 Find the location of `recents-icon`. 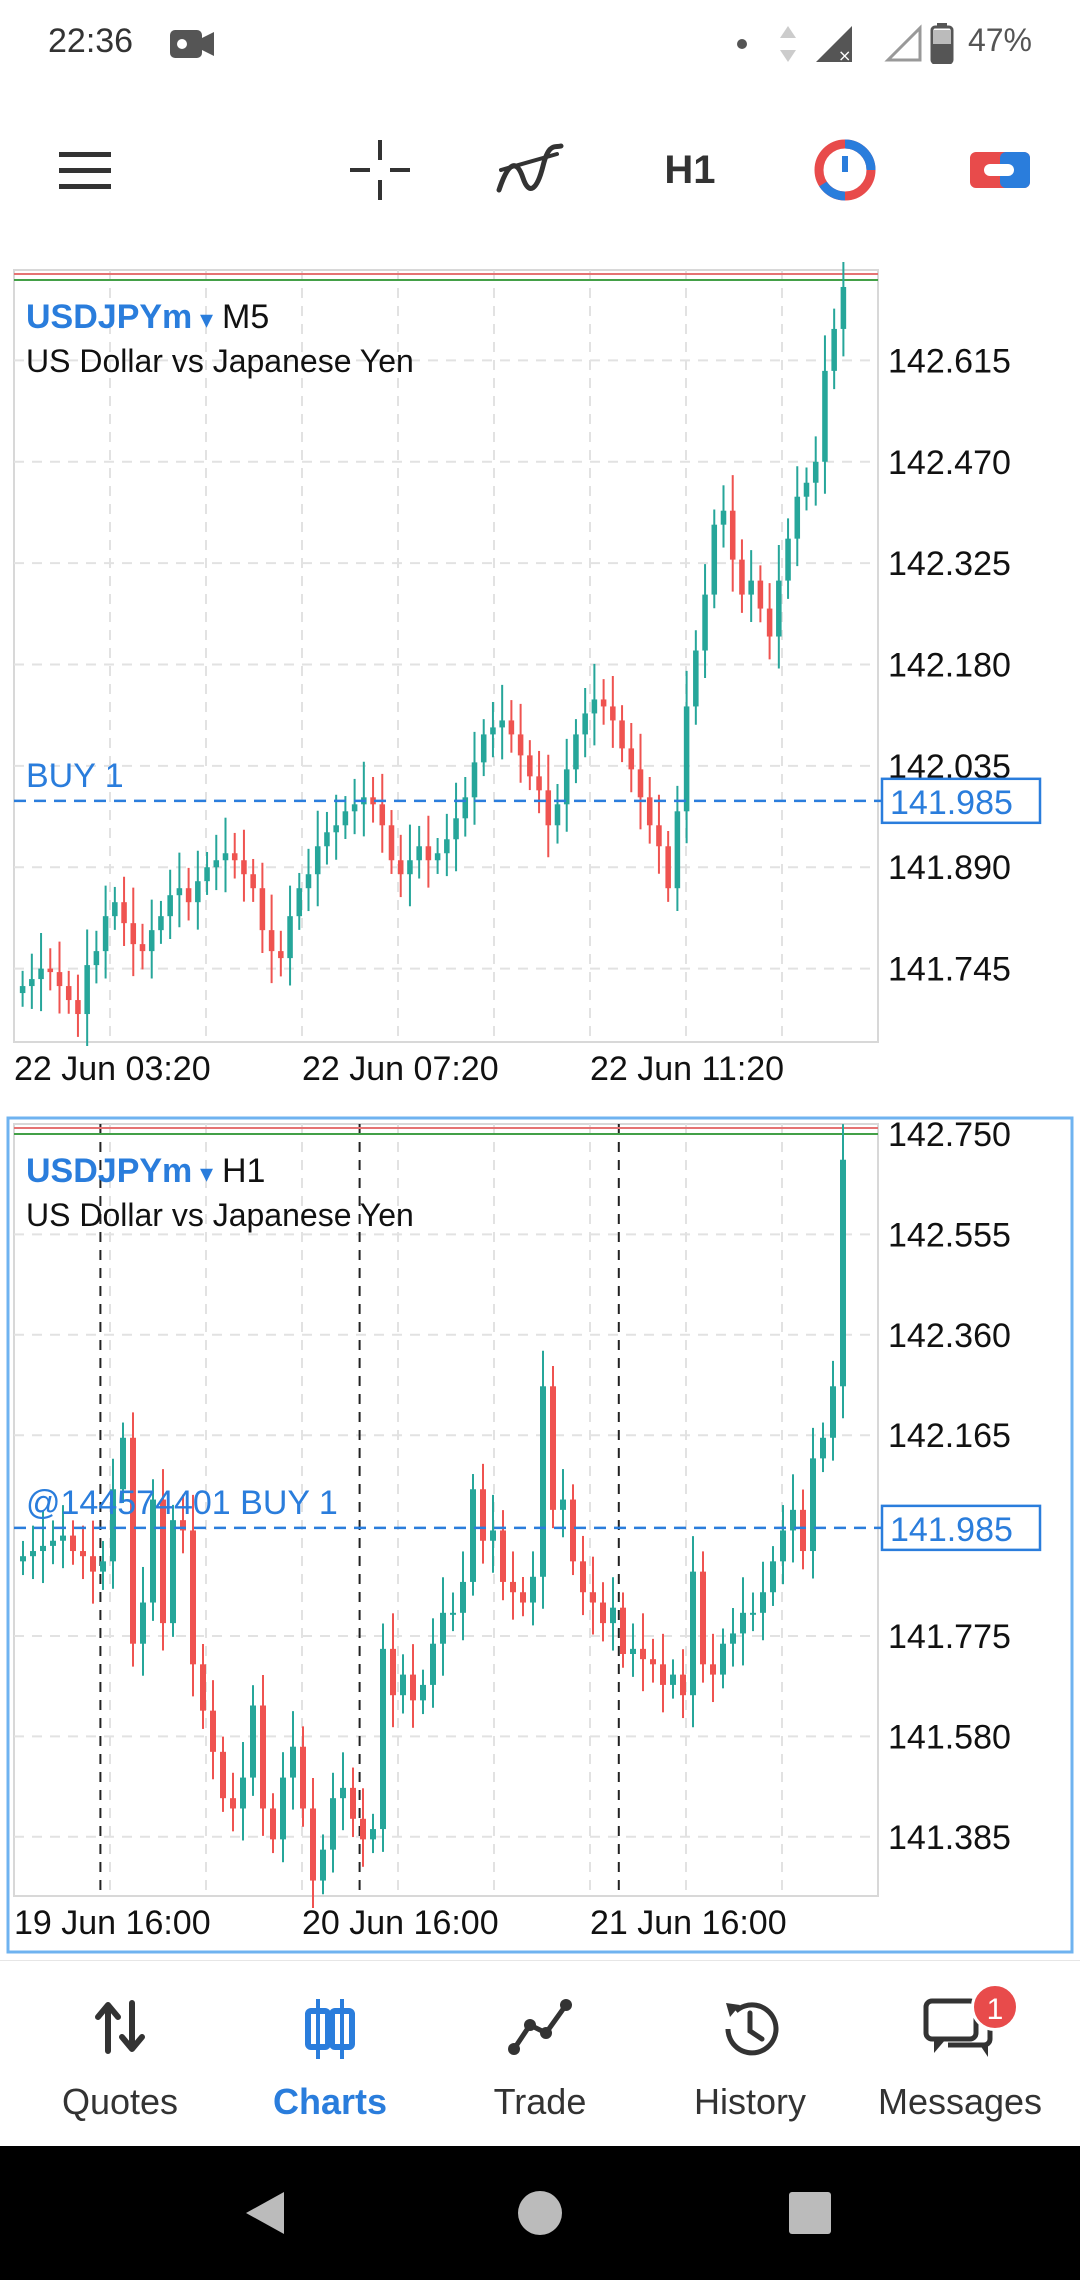

recents-icon is located at coordinates (810, 2213).